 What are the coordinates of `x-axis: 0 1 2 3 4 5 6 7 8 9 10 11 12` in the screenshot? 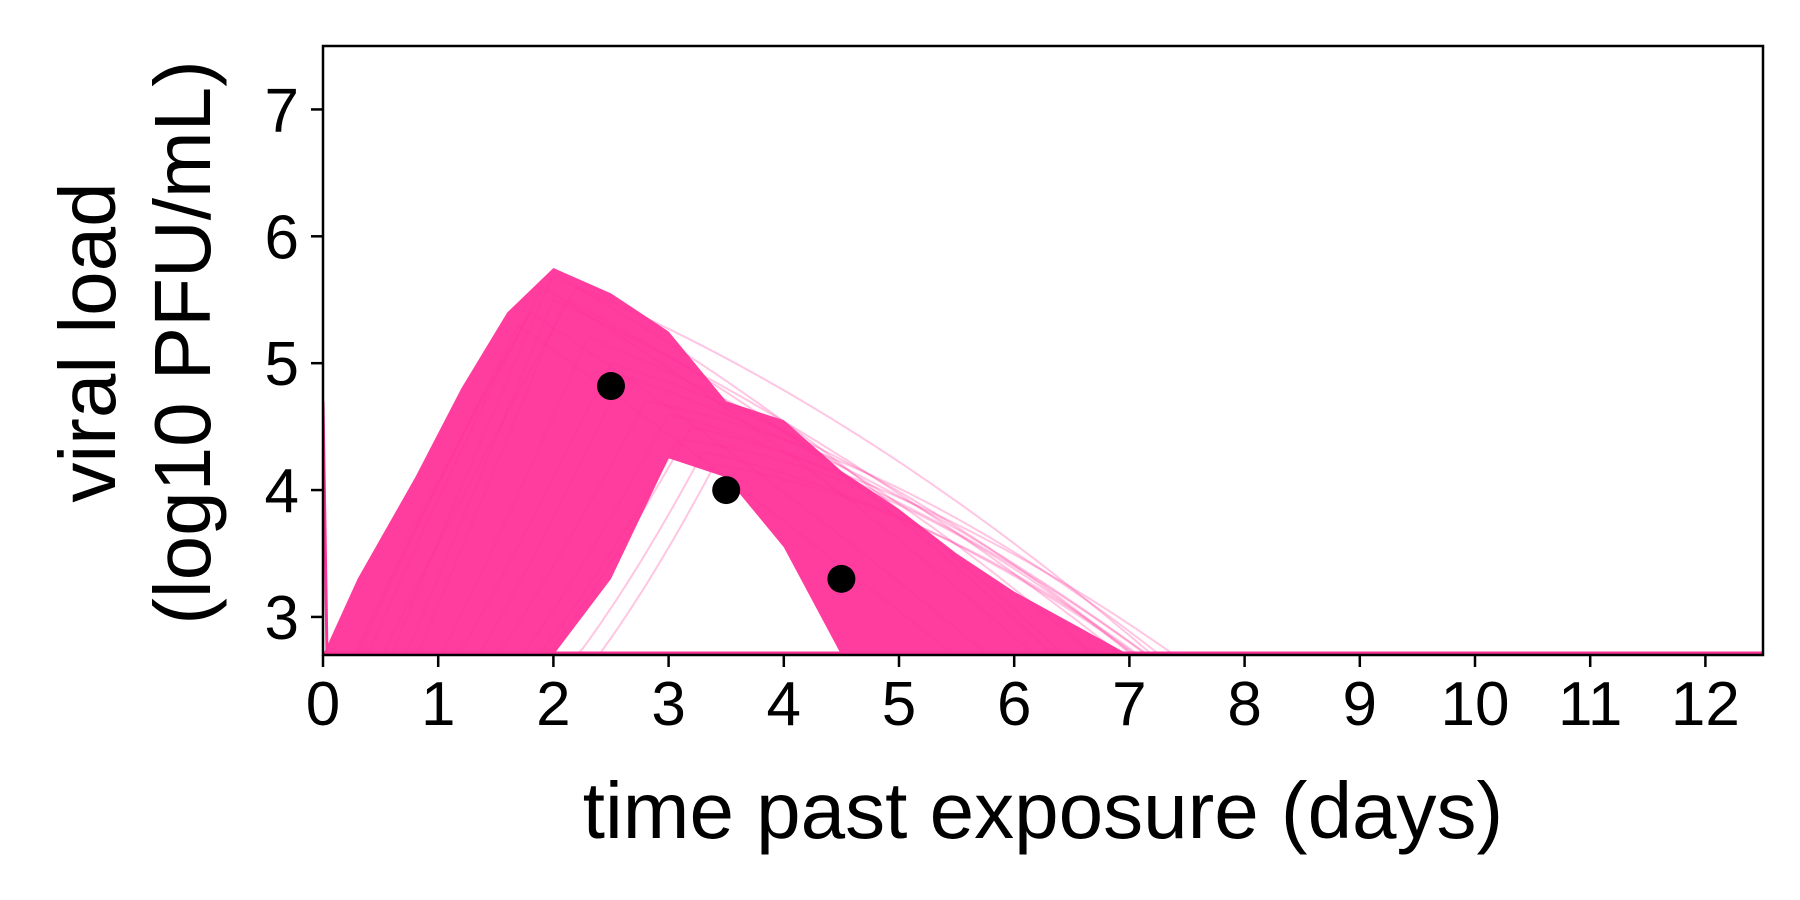 It's located at (1023, 697).